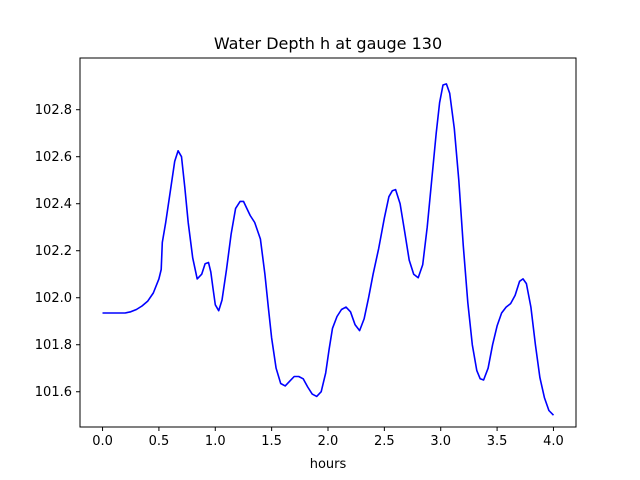  I want to click on y-tick-label: 102.4, so click(53, 204).